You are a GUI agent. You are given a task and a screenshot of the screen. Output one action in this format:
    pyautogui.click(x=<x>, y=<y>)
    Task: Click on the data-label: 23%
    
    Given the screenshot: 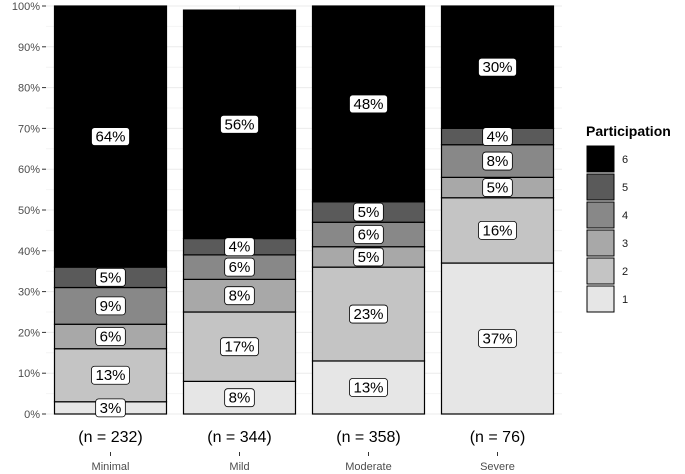 What is the action you would take?
    pyautogui.click(x=368, y=314)
    